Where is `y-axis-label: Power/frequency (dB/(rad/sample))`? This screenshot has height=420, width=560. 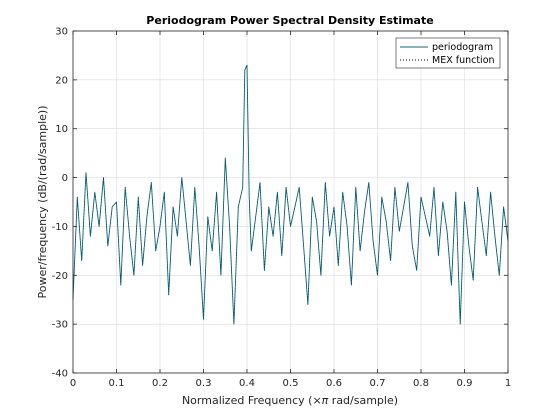
y-axis-label: Power/frequency (dB/(rad/sample)) is located at coordinates (42, 202).